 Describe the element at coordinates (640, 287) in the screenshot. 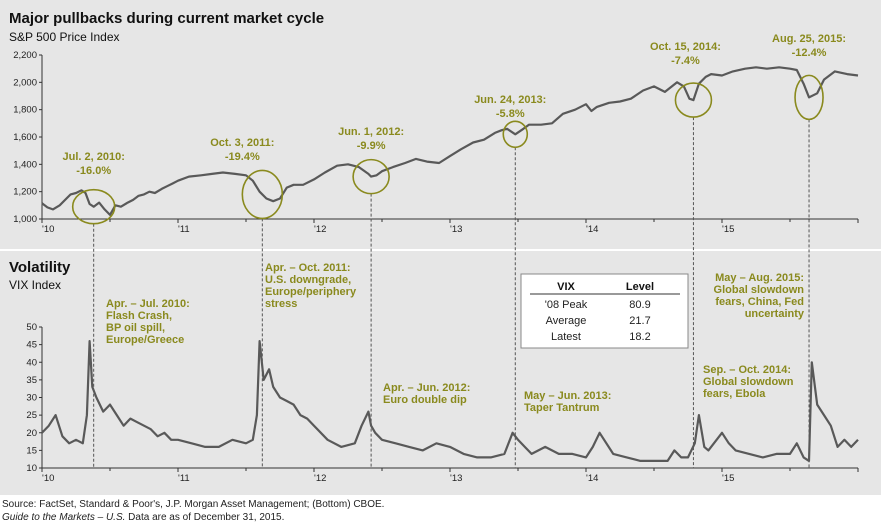

I see `vix-table-header-level: Level` at that location.